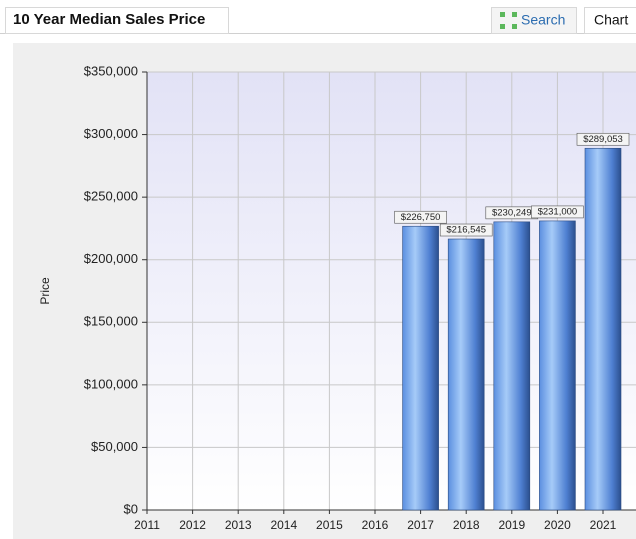 The width and height of the screenshot is (636, 539). I want to click on y-tick-label: $300,000, so click(111, 133).